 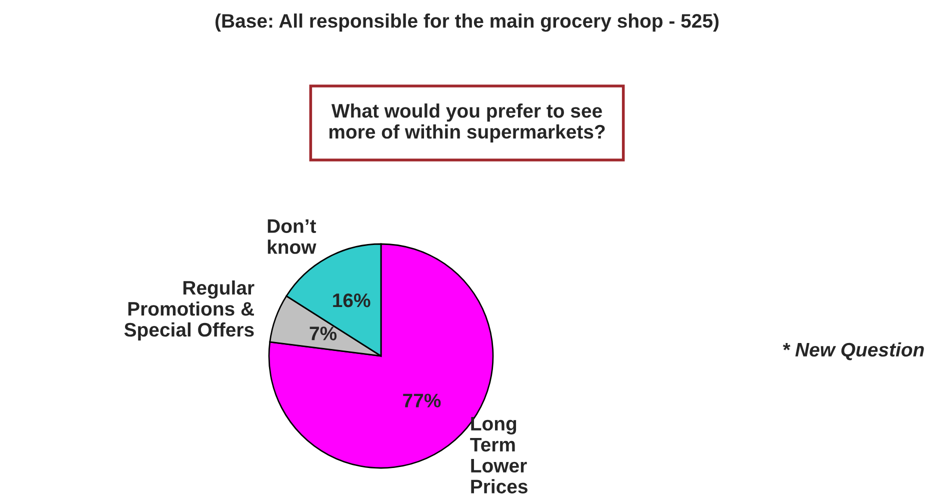 What do you see at coordinates (351, 300) in the screenshot?
I see `data-label: 16%` at bounding box center [351, 300].